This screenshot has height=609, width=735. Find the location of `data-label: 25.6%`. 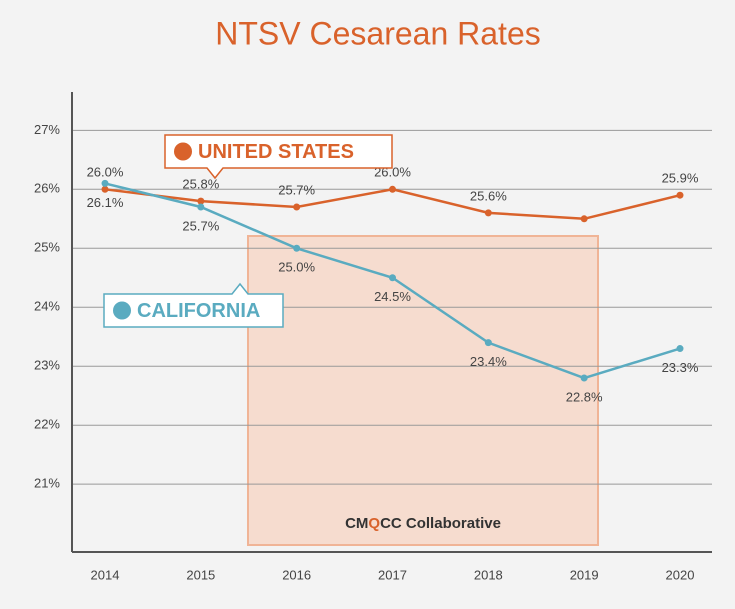

data-label: 25.6% is located at coordinates (488, 195).